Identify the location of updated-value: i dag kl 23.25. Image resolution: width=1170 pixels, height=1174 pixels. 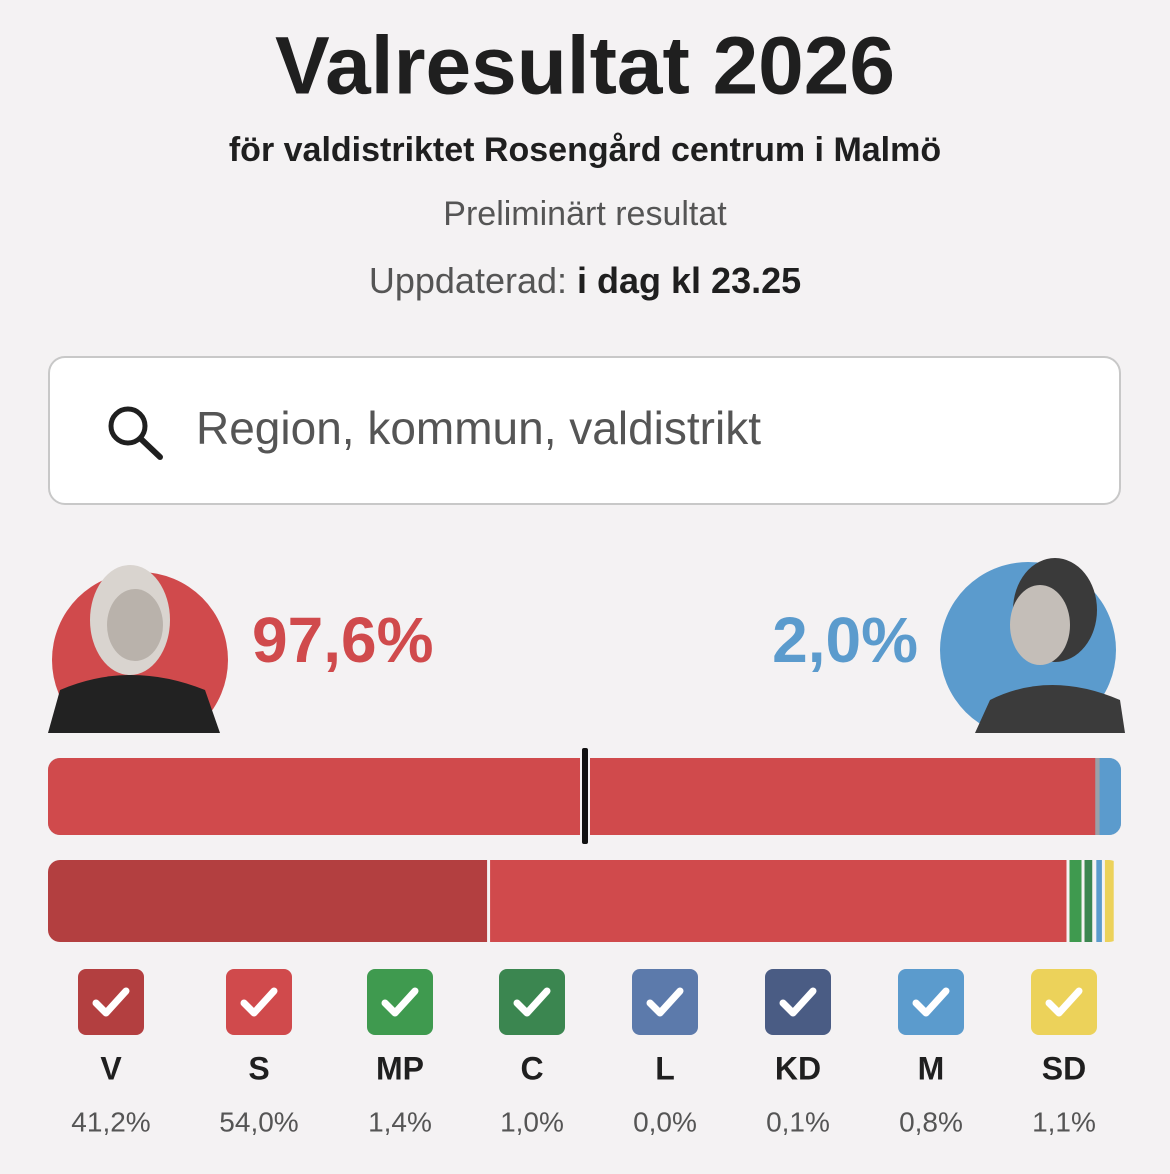
(689, 280).